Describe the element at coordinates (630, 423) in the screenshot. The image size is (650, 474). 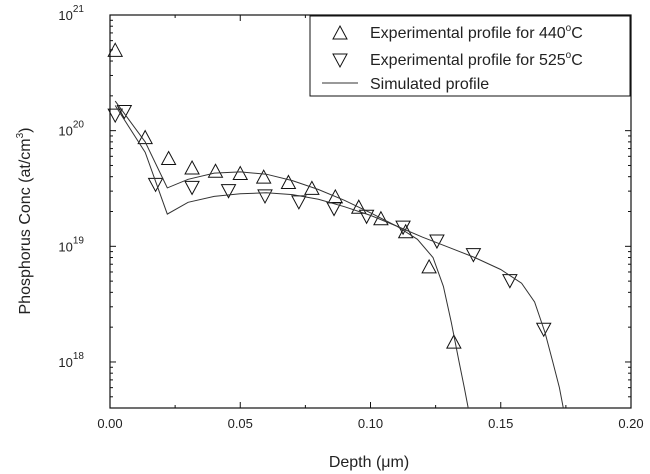
I see `x-tick-label: 0.20` at that location.